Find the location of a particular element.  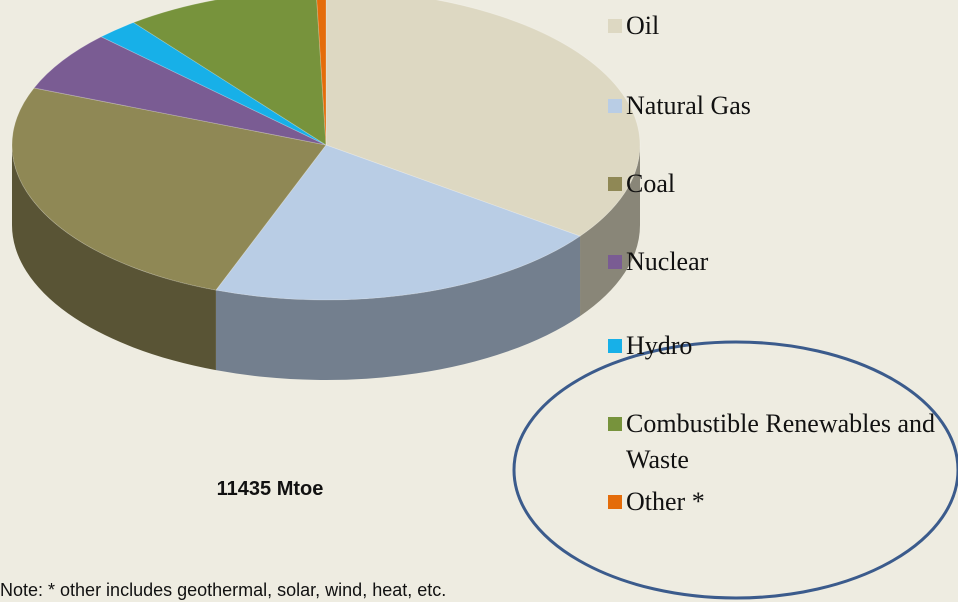

legend-entry: Oil is located at coordinates (633, 26).